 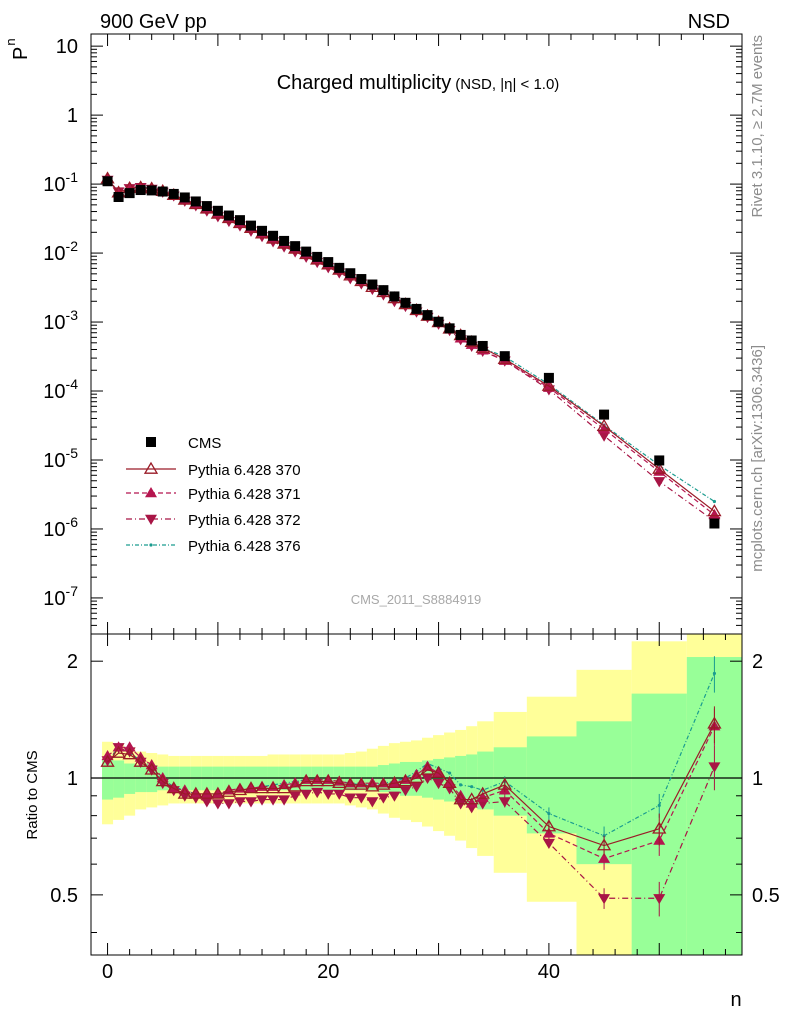 What do you see at coordinates (72, 116) in the screenshot?
I see `top-y-tick-label: 1` at bounding box center [72, 116].